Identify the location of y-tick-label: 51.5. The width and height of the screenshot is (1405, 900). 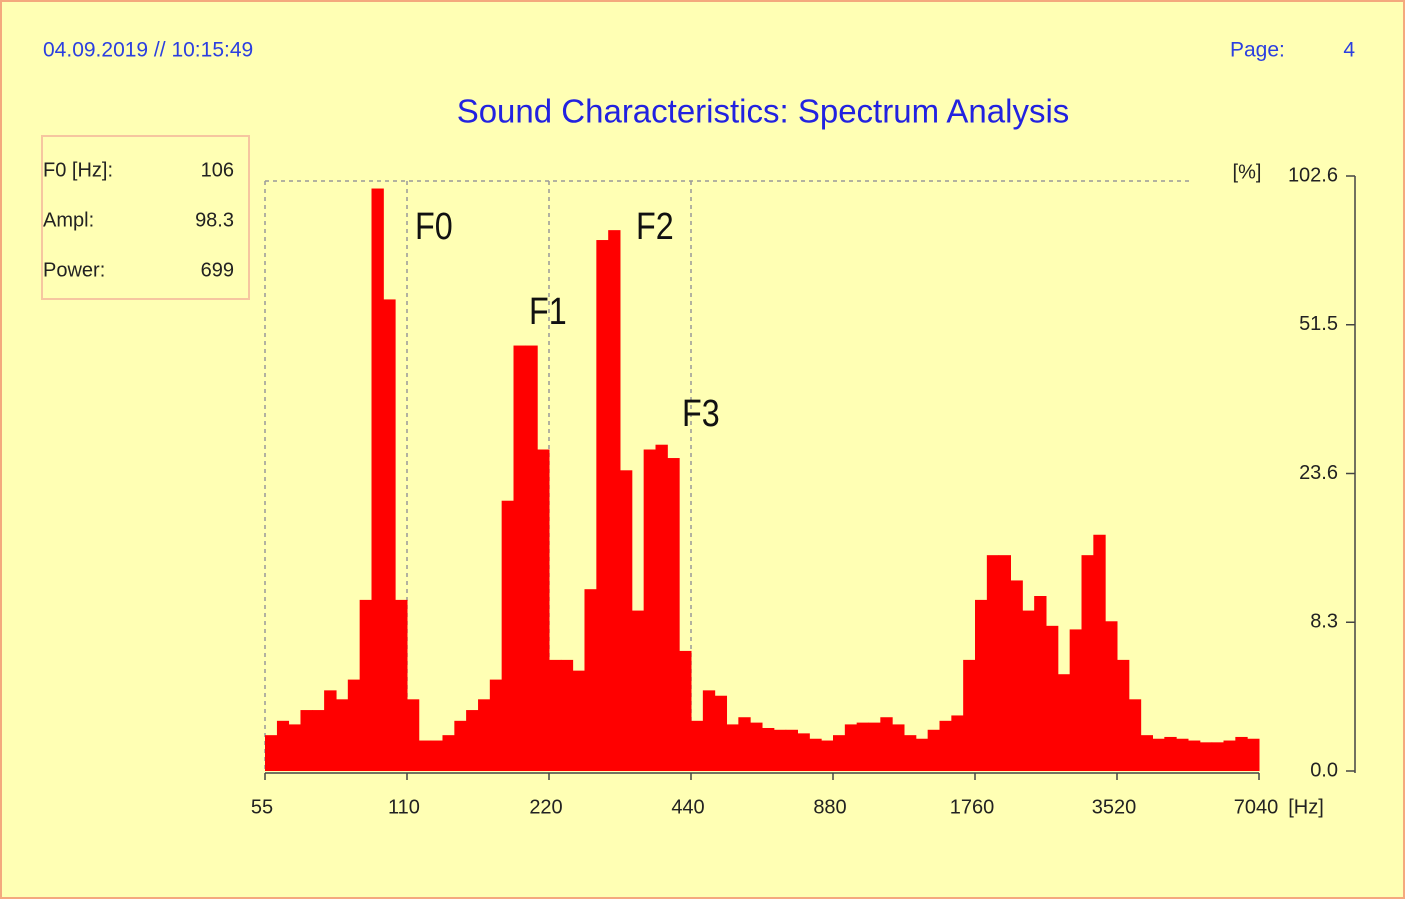
(1318, 324).